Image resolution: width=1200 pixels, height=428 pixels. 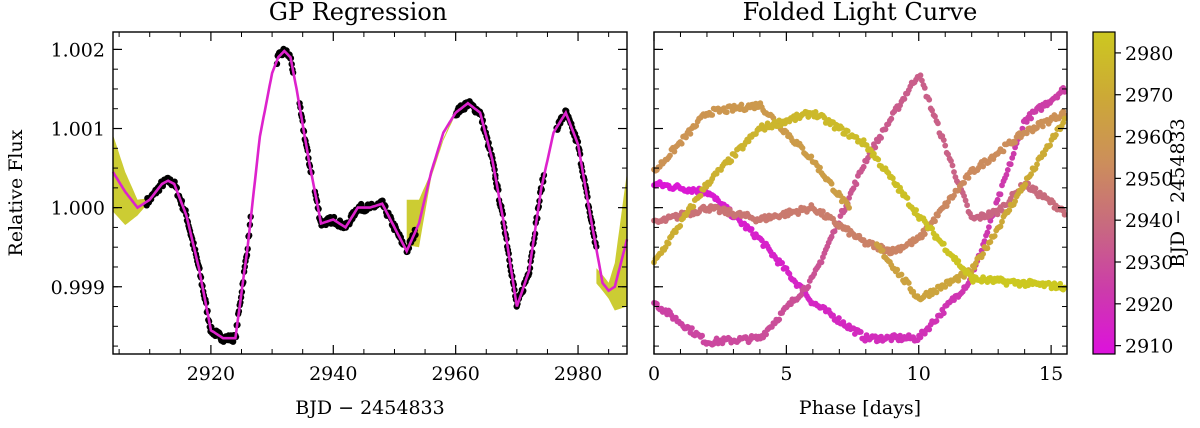 I want to click on panel2-title: Folded Light Curve, so click(x=860, y=13).